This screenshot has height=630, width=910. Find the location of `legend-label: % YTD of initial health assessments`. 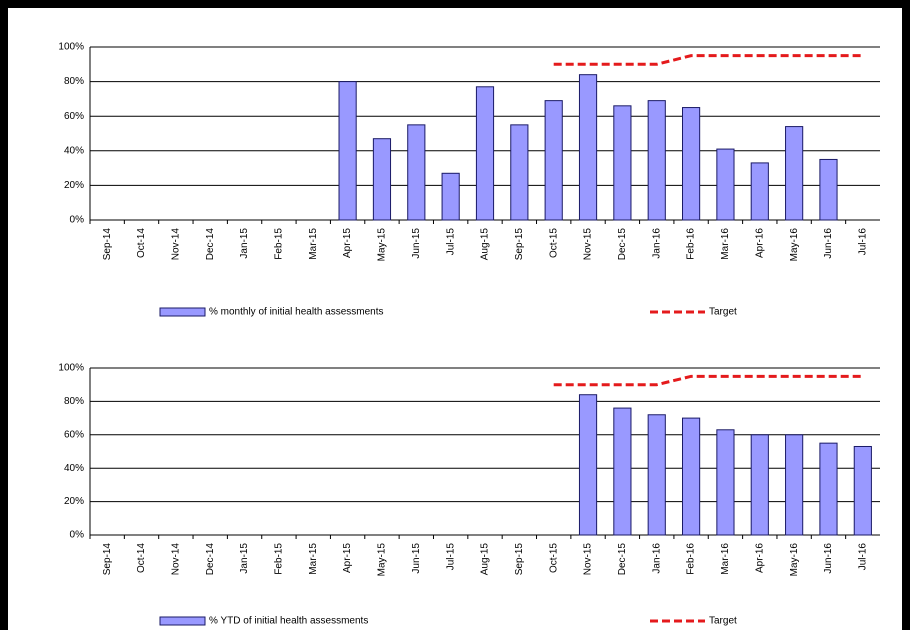

legend-label: % YTD of initial health assessments is located at coordinates (288, 621).